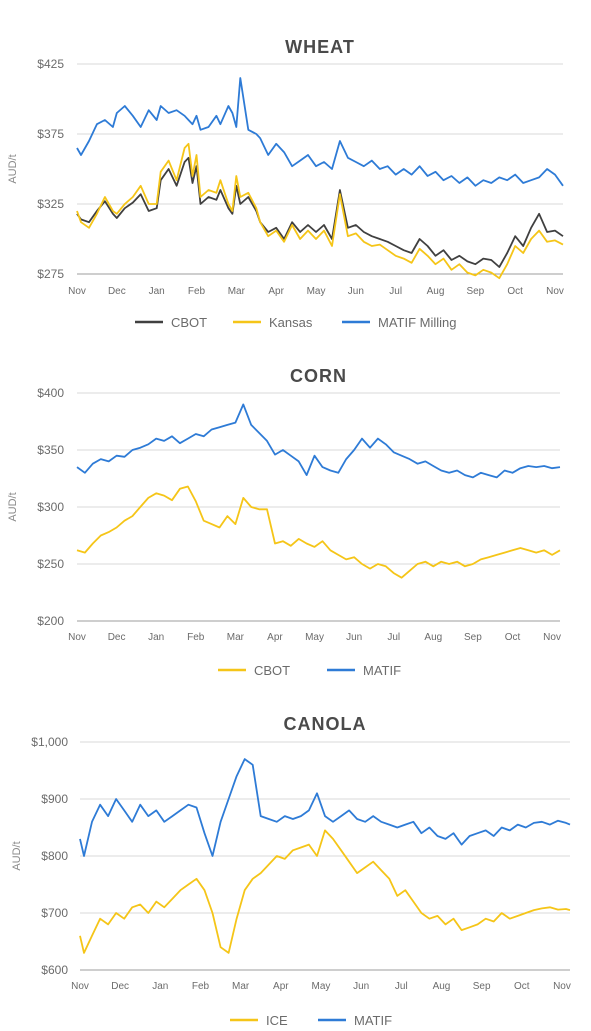 The width and height of the screenshot is (591, 1031). What do you see at coordinates (320, 47) in the screenshot?
I see `chart-title: WHEAT` at bounding box center [320, 47].